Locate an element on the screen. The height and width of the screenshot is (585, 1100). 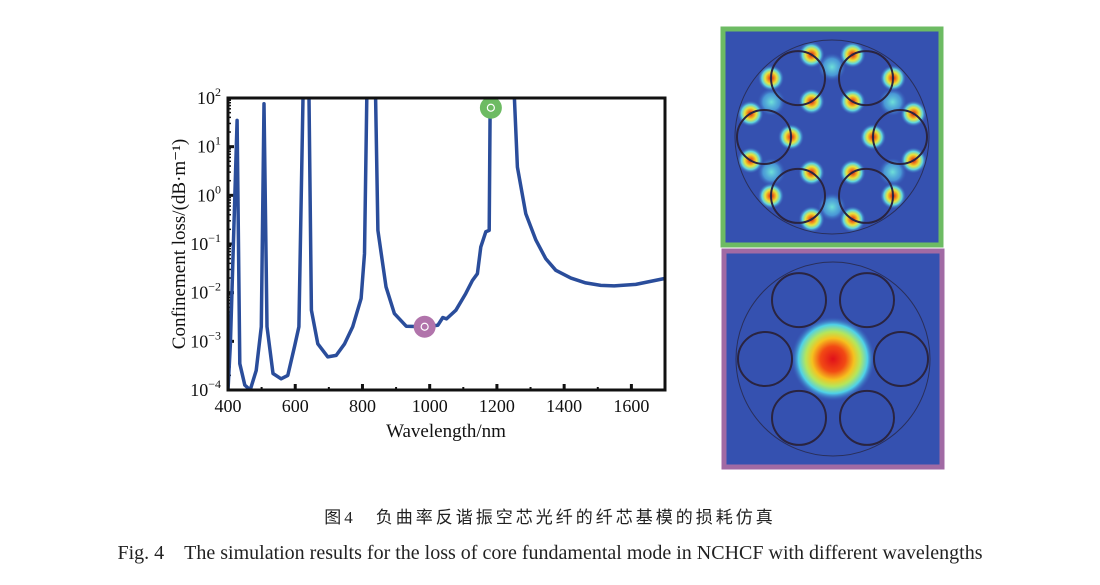
y-tick-label: 10¹ is located at coordinates (209, 145).